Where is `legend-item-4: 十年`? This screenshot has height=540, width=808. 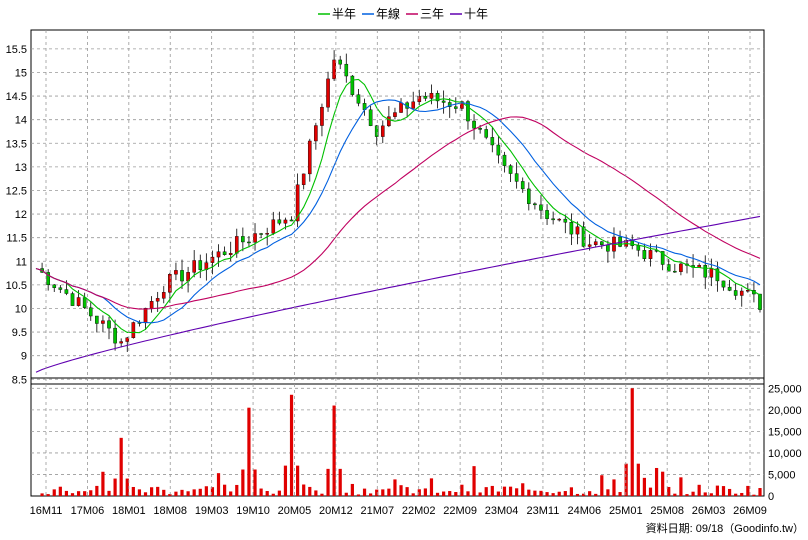
legend-item-4: 十年 is located at coordinates (469, 14).